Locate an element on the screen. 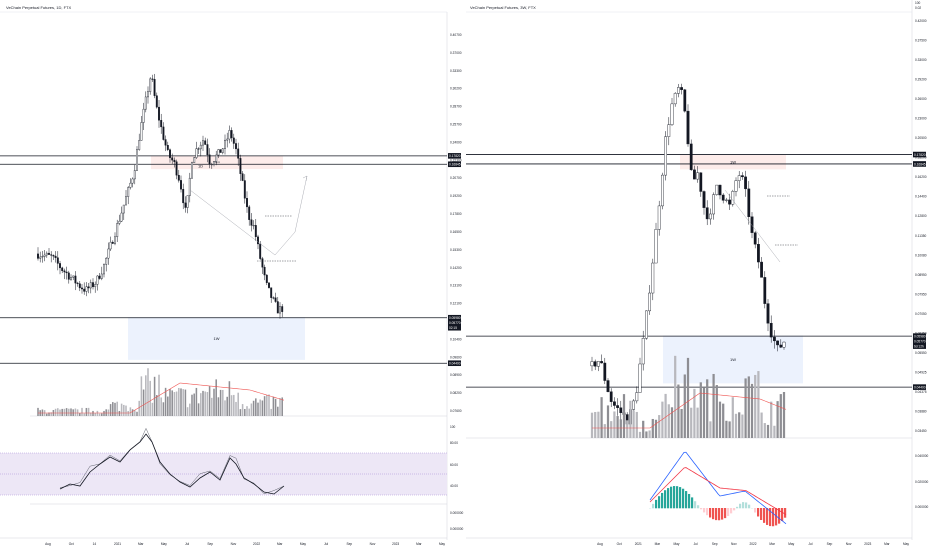 The height and width of the screenshot is (550, 932). left-price-tick: 0.07600 is located at coordinates (456, 411).